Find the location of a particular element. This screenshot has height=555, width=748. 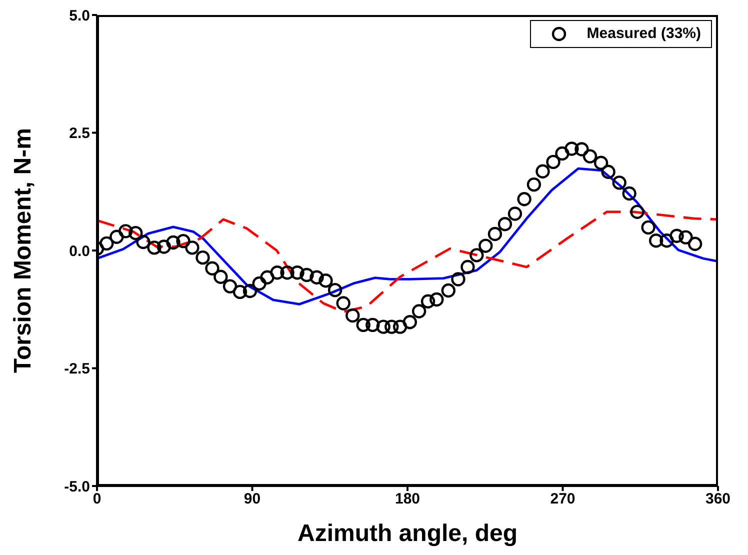

x-axis-title: Azimuth angle, deg is located at coordinates (407, 533).